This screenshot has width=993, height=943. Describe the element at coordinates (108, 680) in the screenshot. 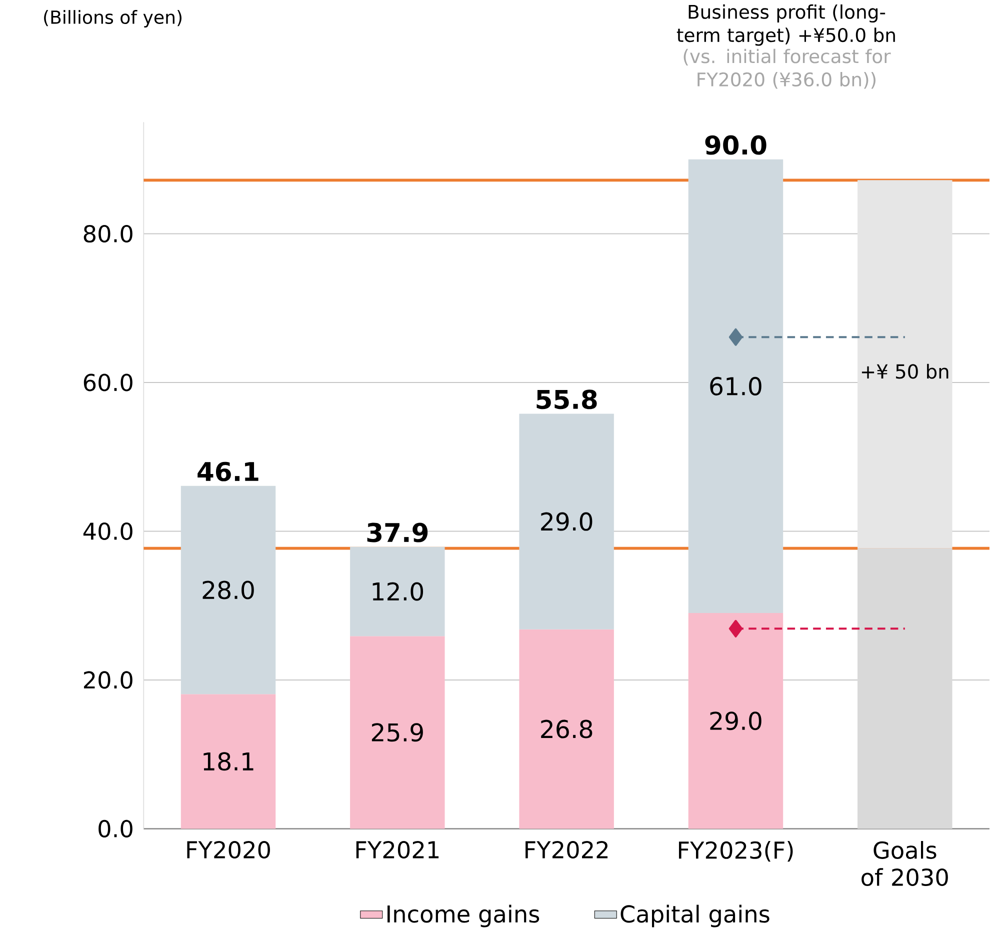

I see `y-tick-label: 20.0` at that location.